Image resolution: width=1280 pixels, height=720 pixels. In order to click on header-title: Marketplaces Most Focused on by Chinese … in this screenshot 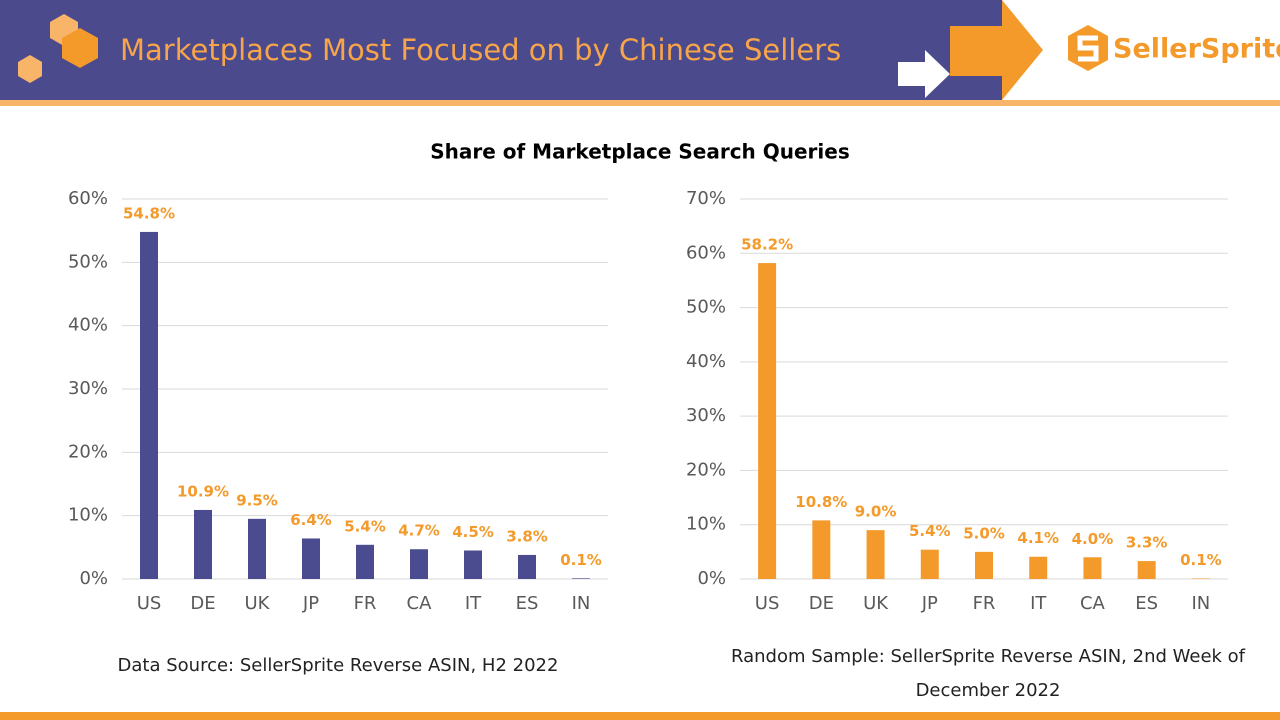, I will do `click(480, 50)`.